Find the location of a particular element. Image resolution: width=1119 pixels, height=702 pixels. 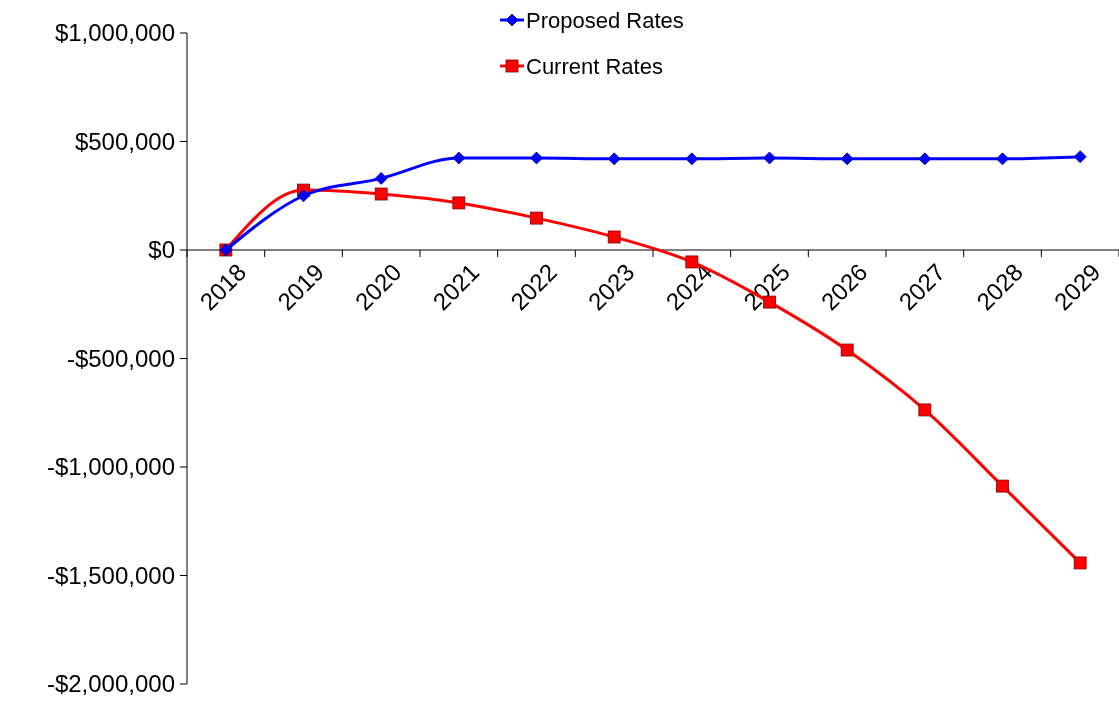

y-tick-label: -$1,500,000 is located at coordinates (110, 575).